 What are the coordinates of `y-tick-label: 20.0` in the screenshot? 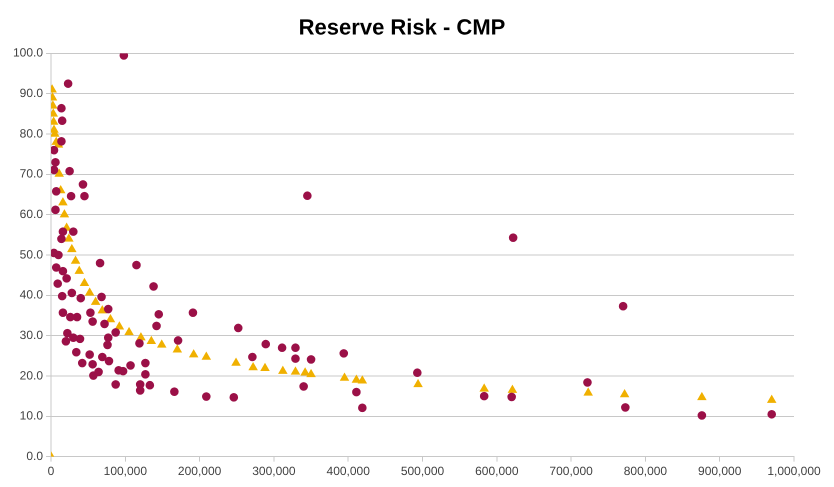 It's located at (32, 375).